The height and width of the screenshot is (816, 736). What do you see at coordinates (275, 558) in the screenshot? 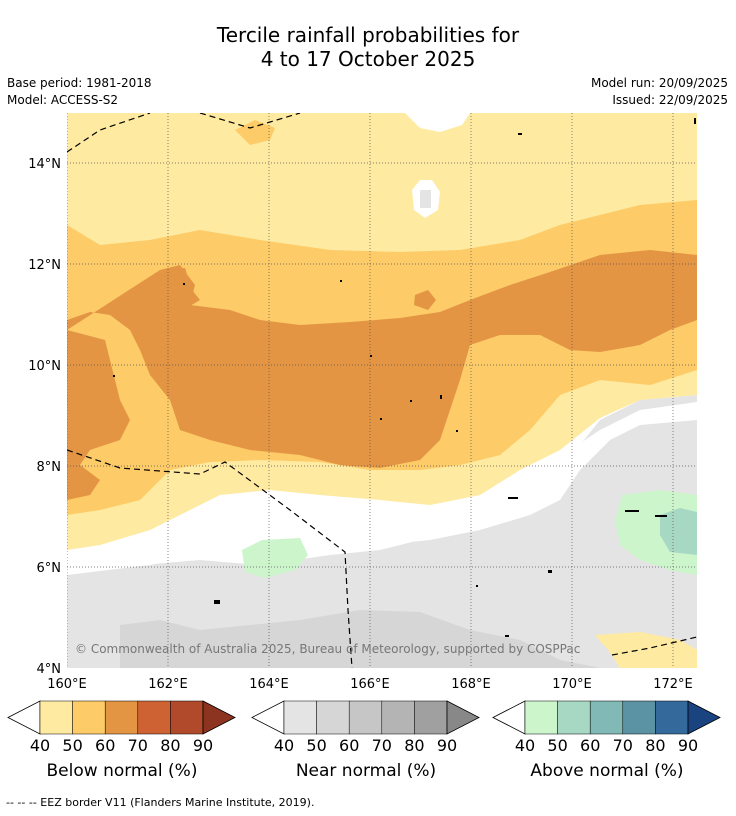
I see `above-normal-region-40a` at bounding box center [275, 558].